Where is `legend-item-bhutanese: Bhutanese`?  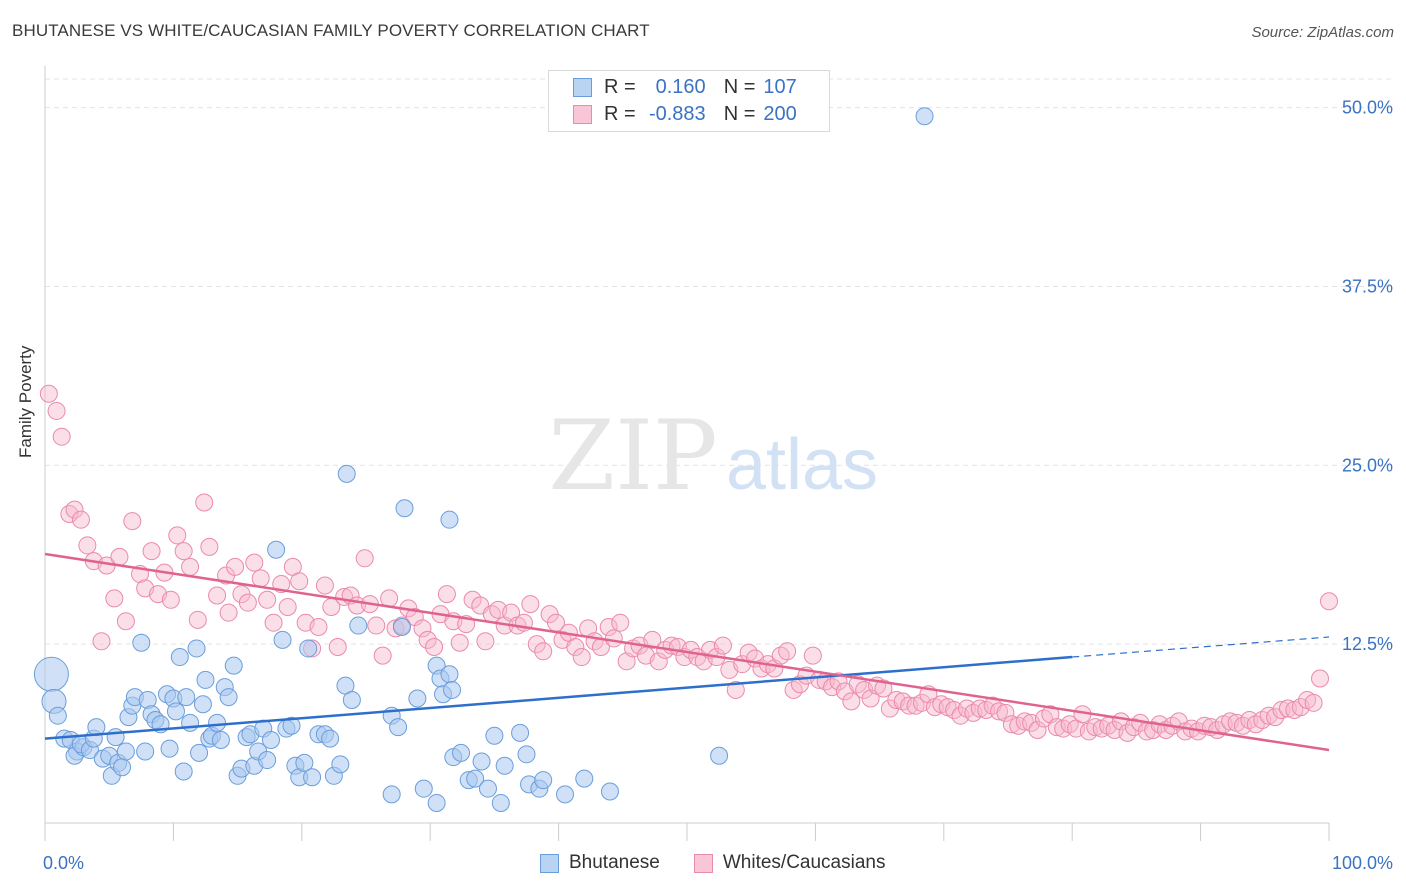
legend-item-bhutanese: Bhutanese is located at coordinates (600, 863).